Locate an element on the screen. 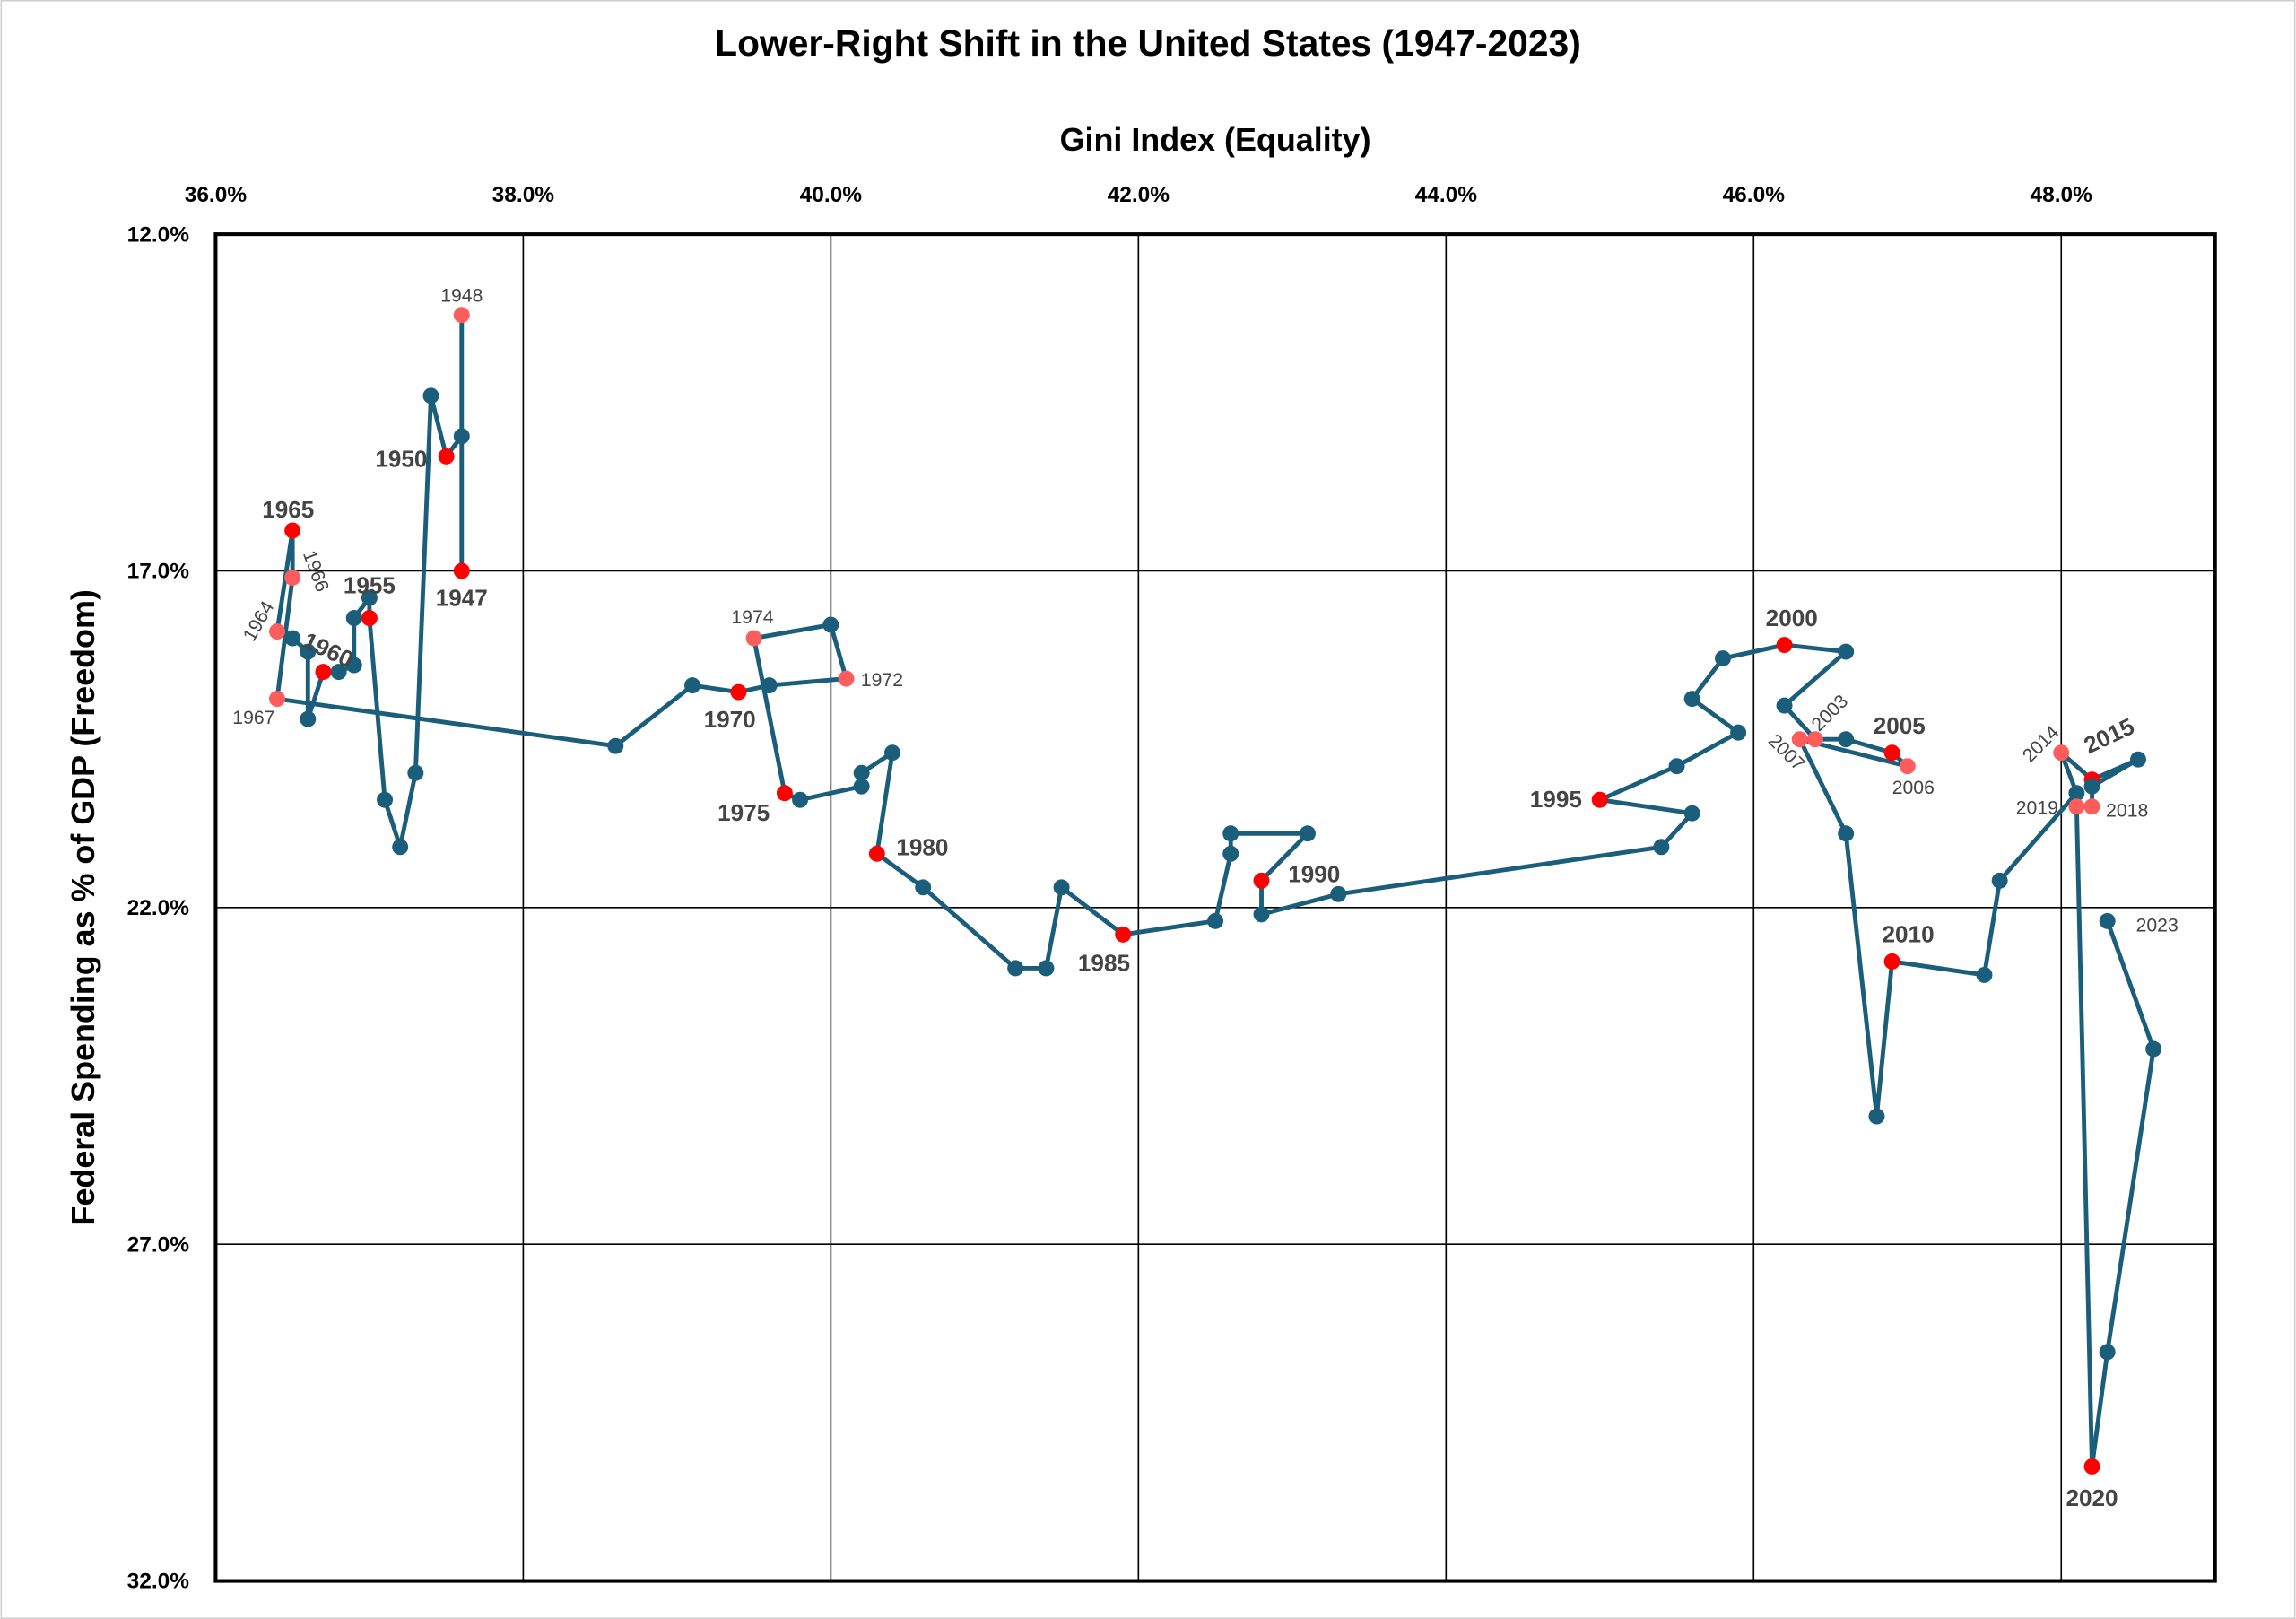  x-tick-label: 48.0% is located at coordinates (2062, 195).